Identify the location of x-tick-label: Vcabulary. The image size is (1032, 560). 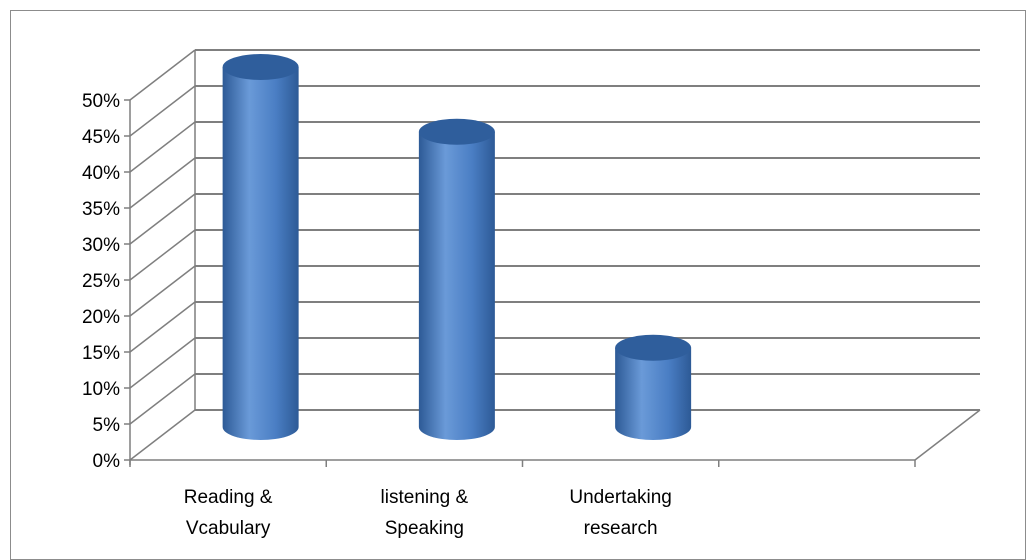
(228, 528).